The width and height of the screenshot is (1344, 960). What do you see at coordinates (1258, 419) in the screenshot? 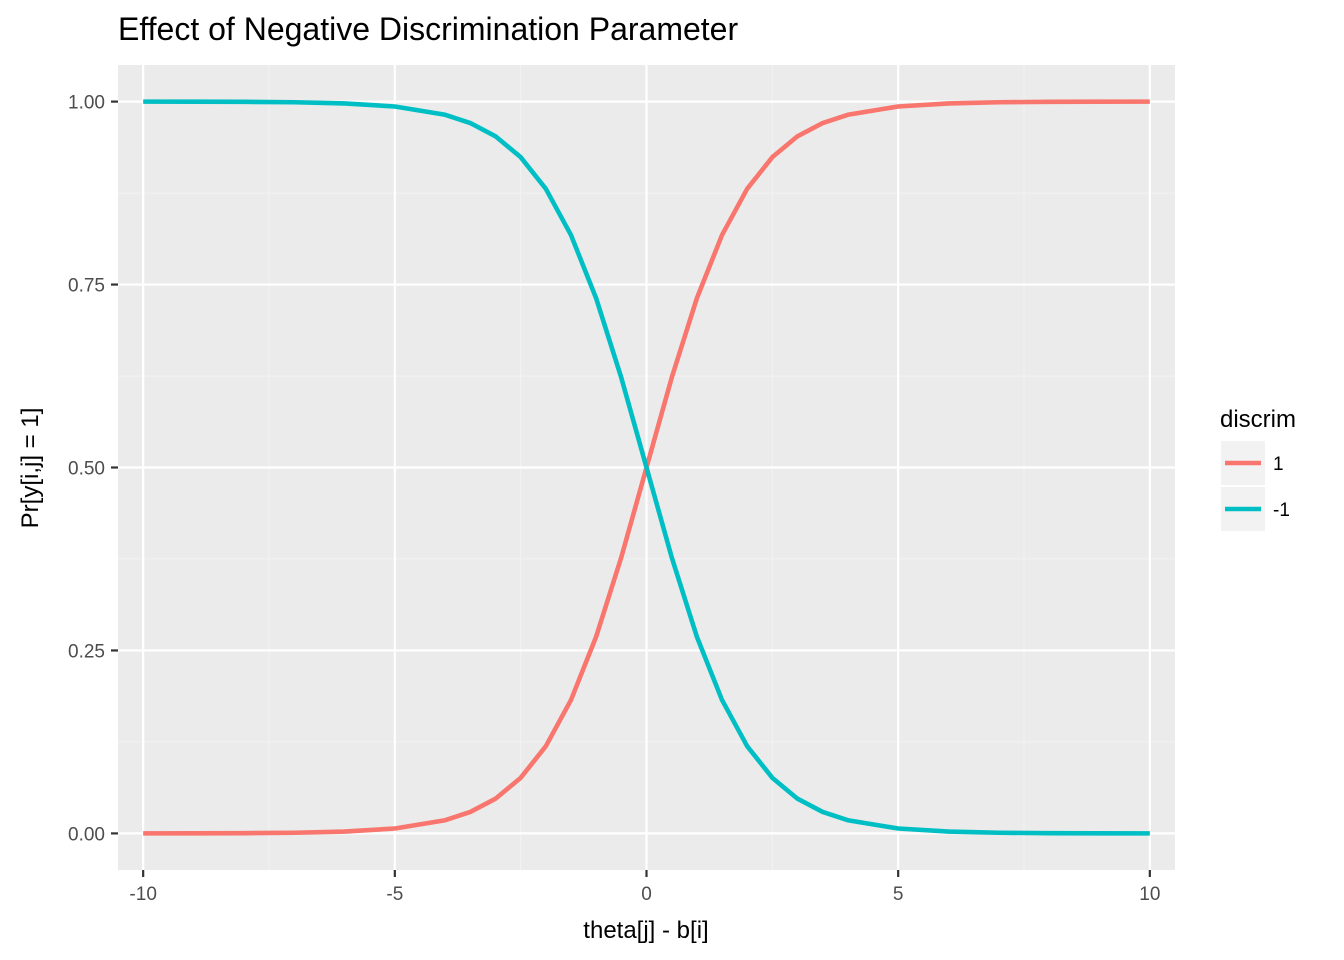
I see `legend-title: discrim` at bounding box center [1258, 419].